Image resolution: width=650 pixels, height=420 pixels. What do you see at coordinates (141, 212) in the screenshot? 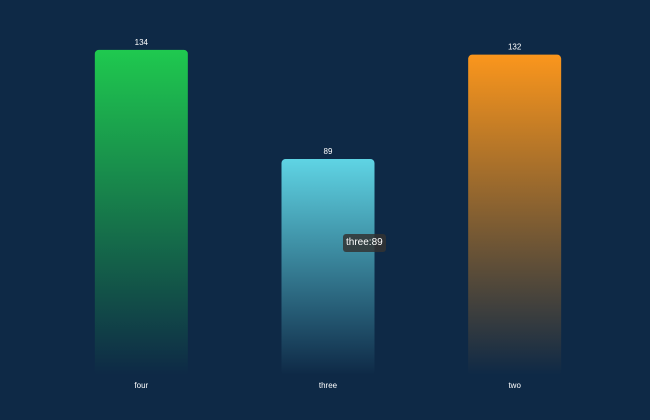
I see `bar-four` at bounding box center [141, 212].